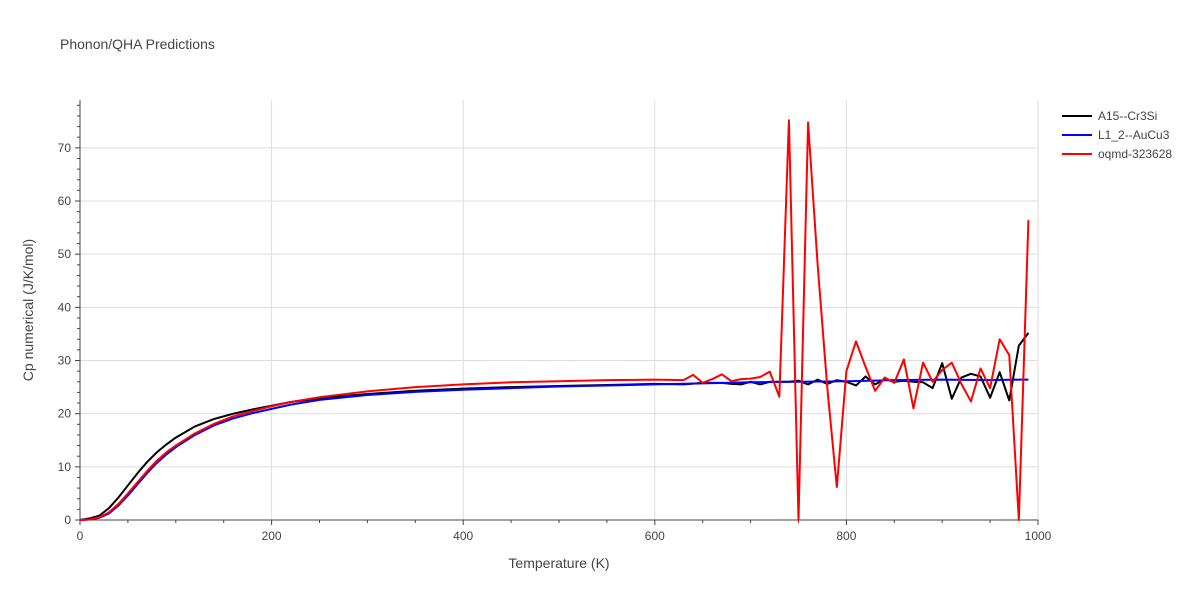 This screenshot has height=600, width=1200. I want to click on y-tick-label: 0, so click(67, 520).